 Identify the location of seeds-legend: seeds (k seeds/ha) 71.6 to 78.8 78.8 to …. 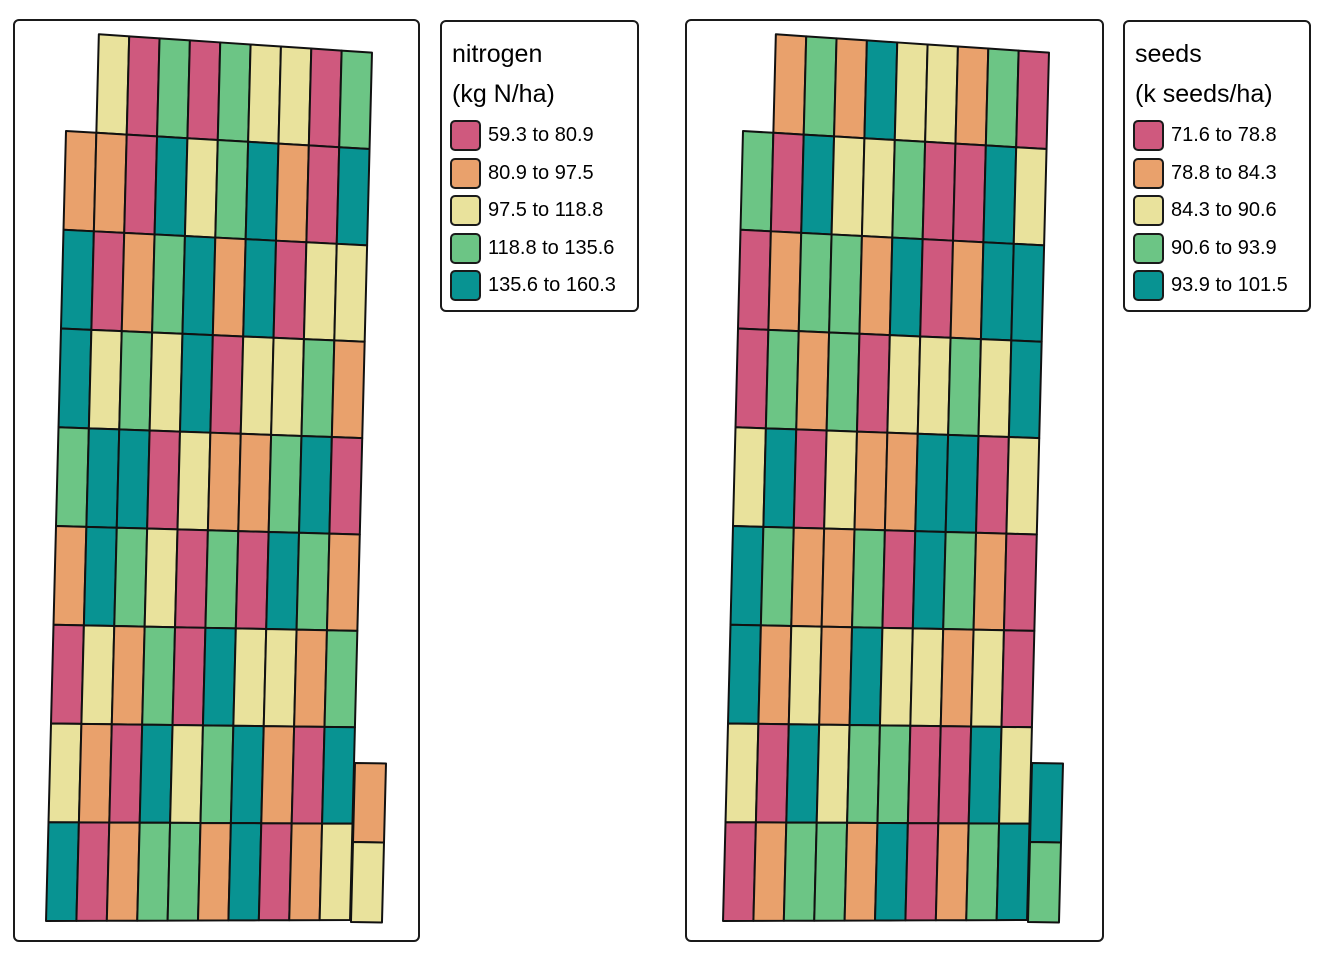
(1217, 166).